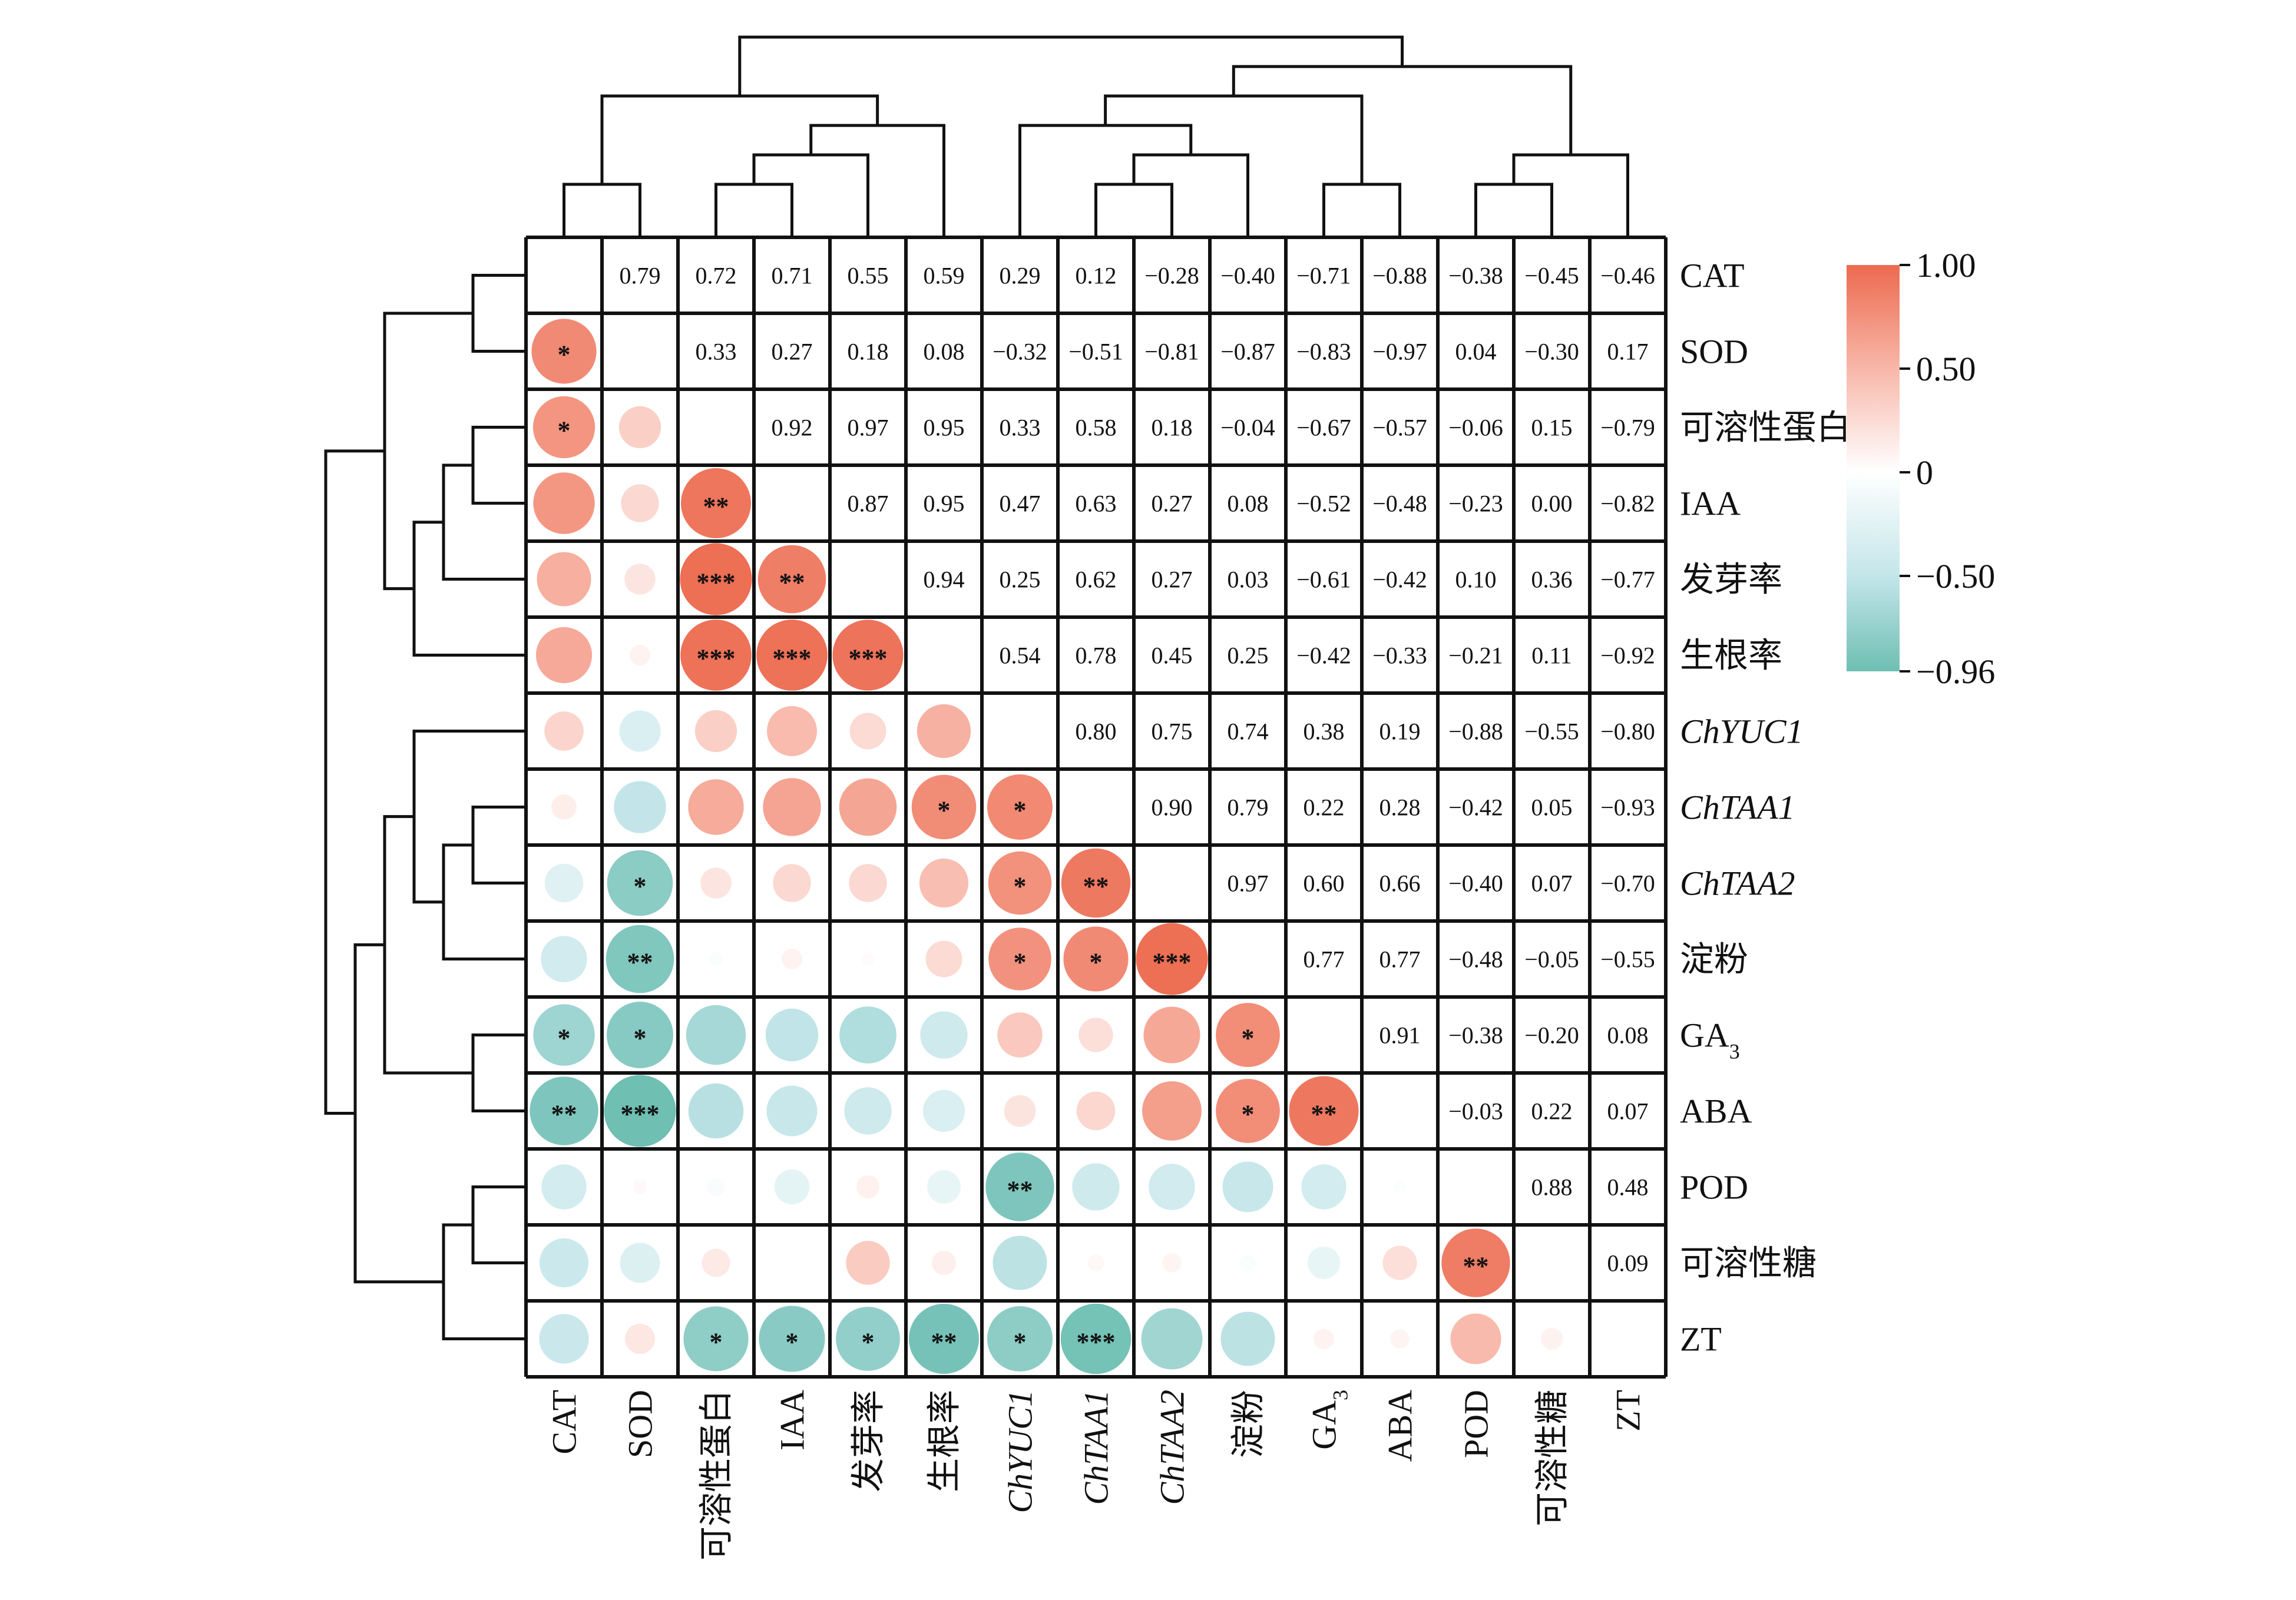 This screenshot has height=1600, width=2296. What do you see at coordinates (1924, 472) in the screenshot?
I see `color-scale-tick-label: 0` at bounding box center [1924, 472].